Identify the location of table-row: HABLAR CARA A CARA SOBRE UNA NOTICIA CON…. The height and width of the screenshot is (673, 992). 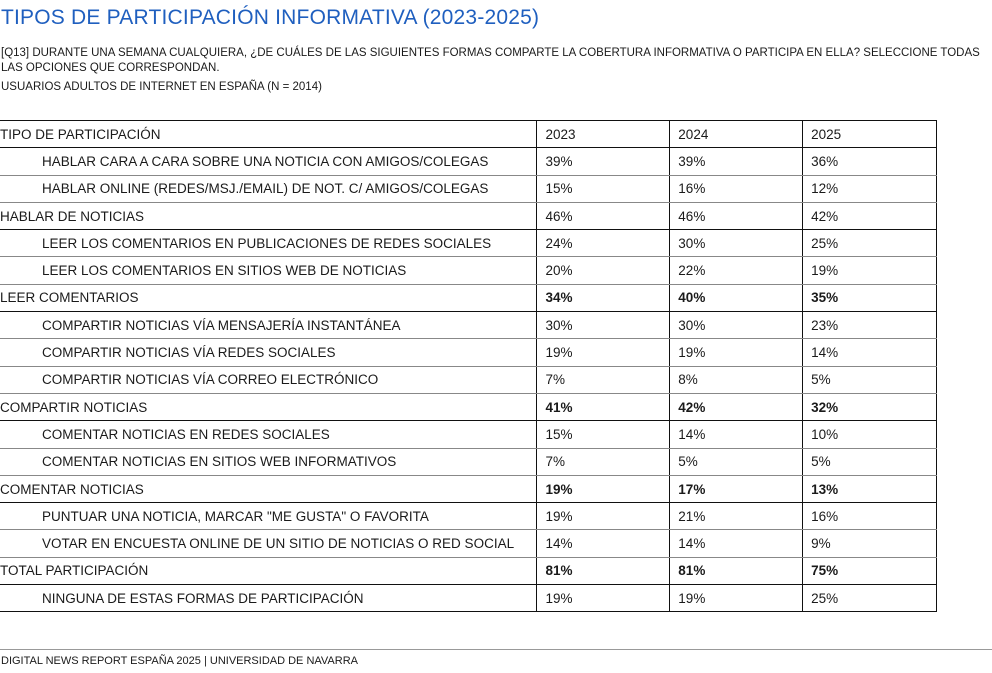
(468, 161).